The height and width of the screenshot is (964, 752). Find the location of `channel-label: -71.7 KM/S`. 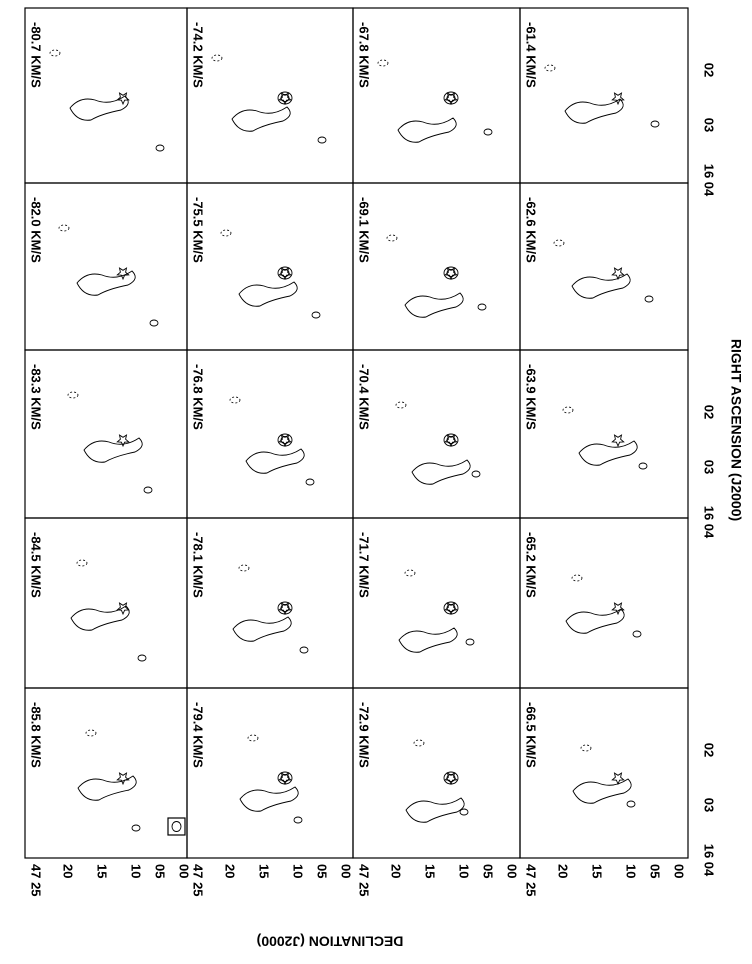

channel-label: -71.7 KM/S is located at coordinates (364, 565).